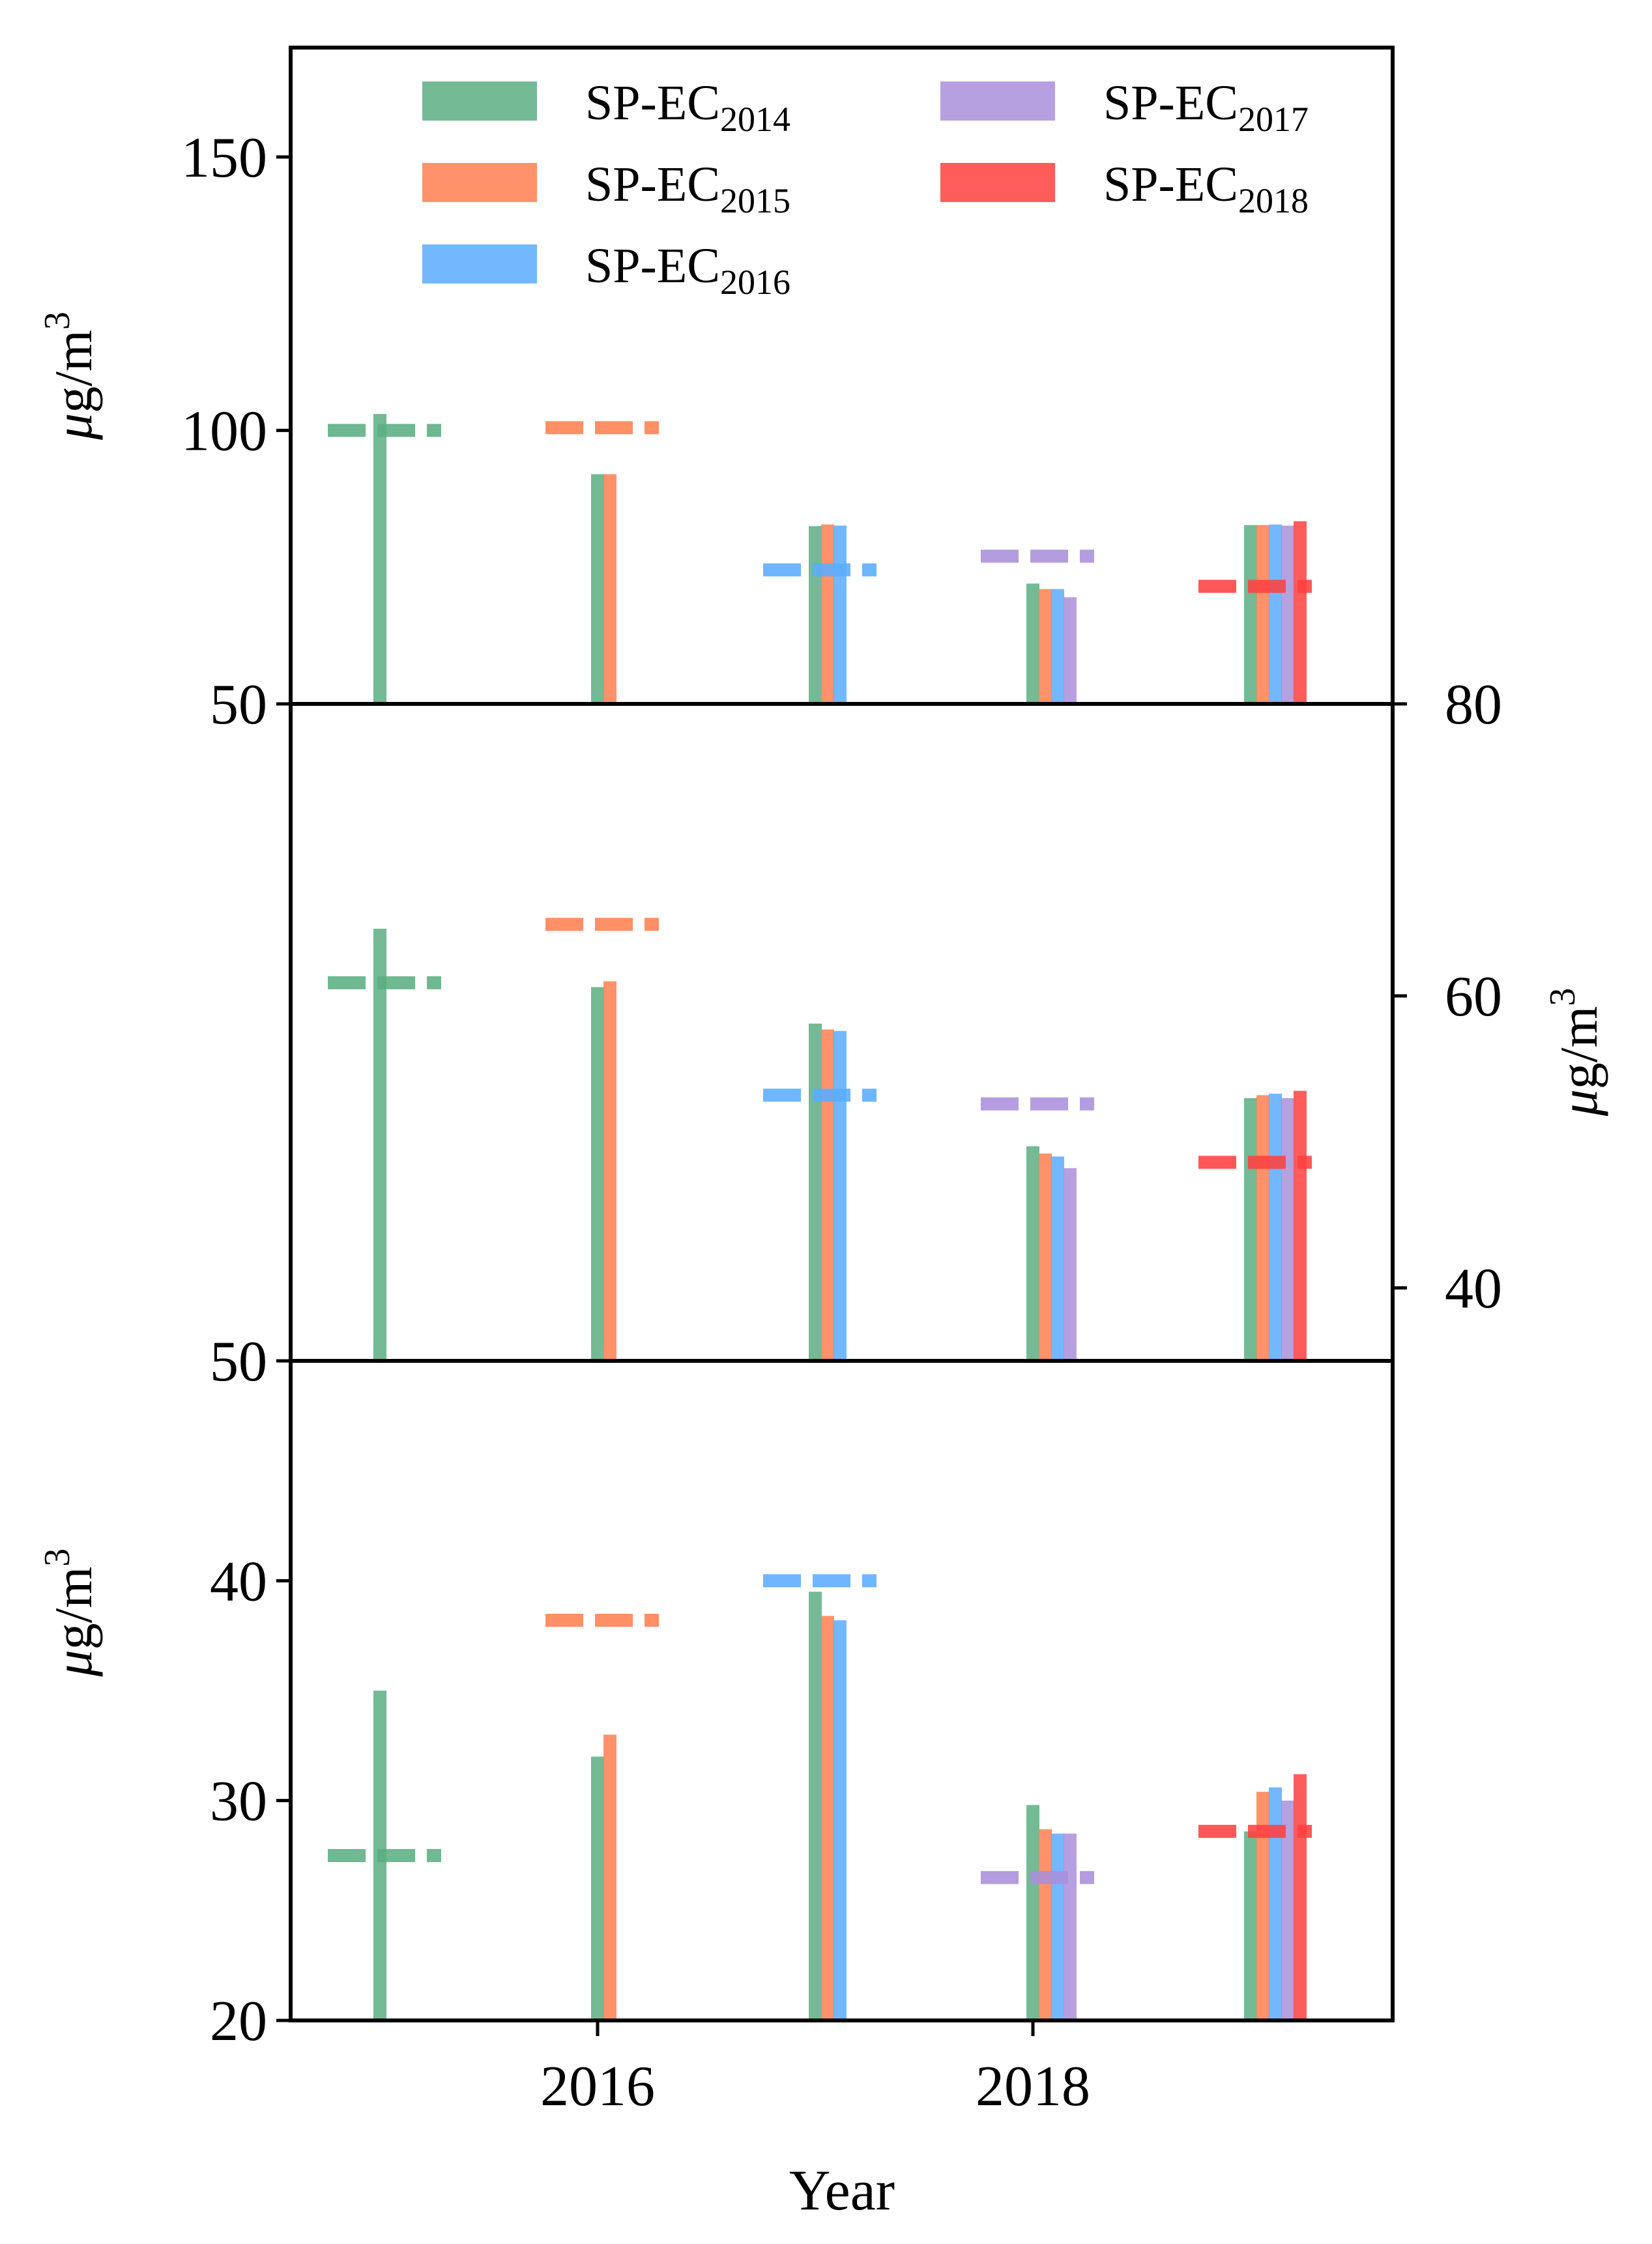 The image size is (1652, 2244). What do you see at coordinates (816, 1192) in the screenshot?
I see `bar-middle-2017-sp-ec2014` at bounding box center [816, 1192].